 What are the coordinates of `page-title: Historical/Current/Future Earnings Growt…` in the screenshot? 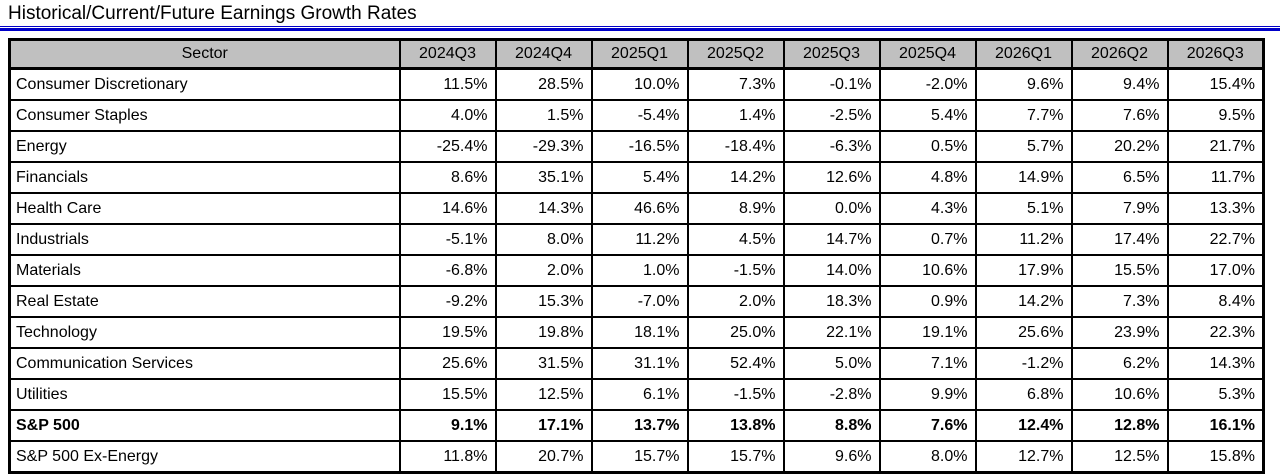 It's located at (212, 13).